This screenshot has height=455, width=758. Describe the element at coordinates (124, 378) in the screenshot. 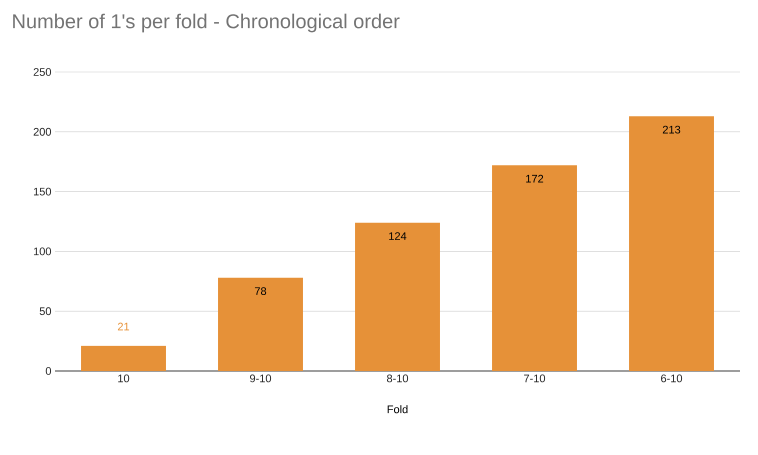

I see `x-tick-label: 10` at that location.